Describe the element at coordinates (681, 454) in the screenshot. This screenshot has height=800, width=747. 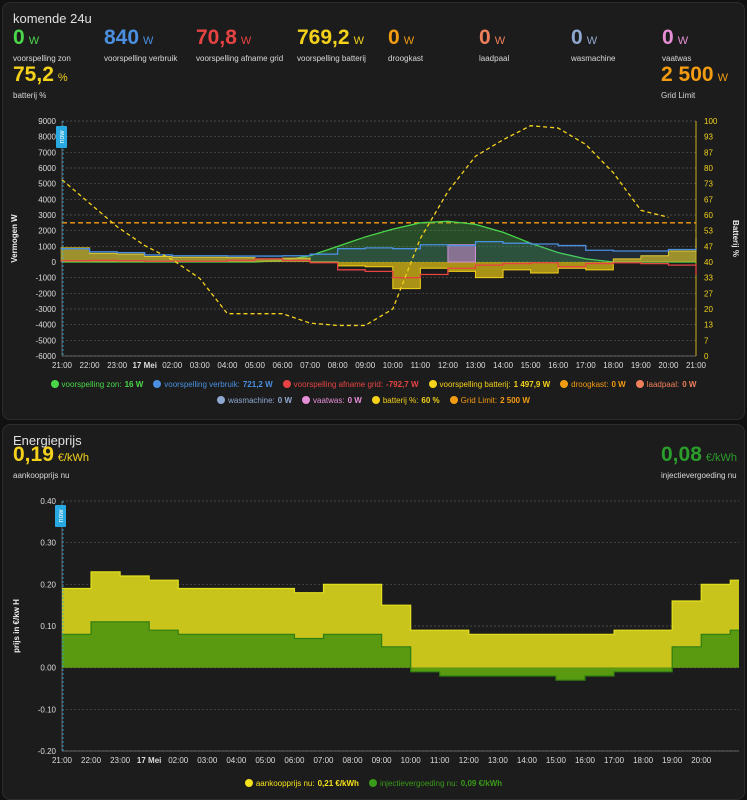
I see `stat-number: 0,08` at that location.